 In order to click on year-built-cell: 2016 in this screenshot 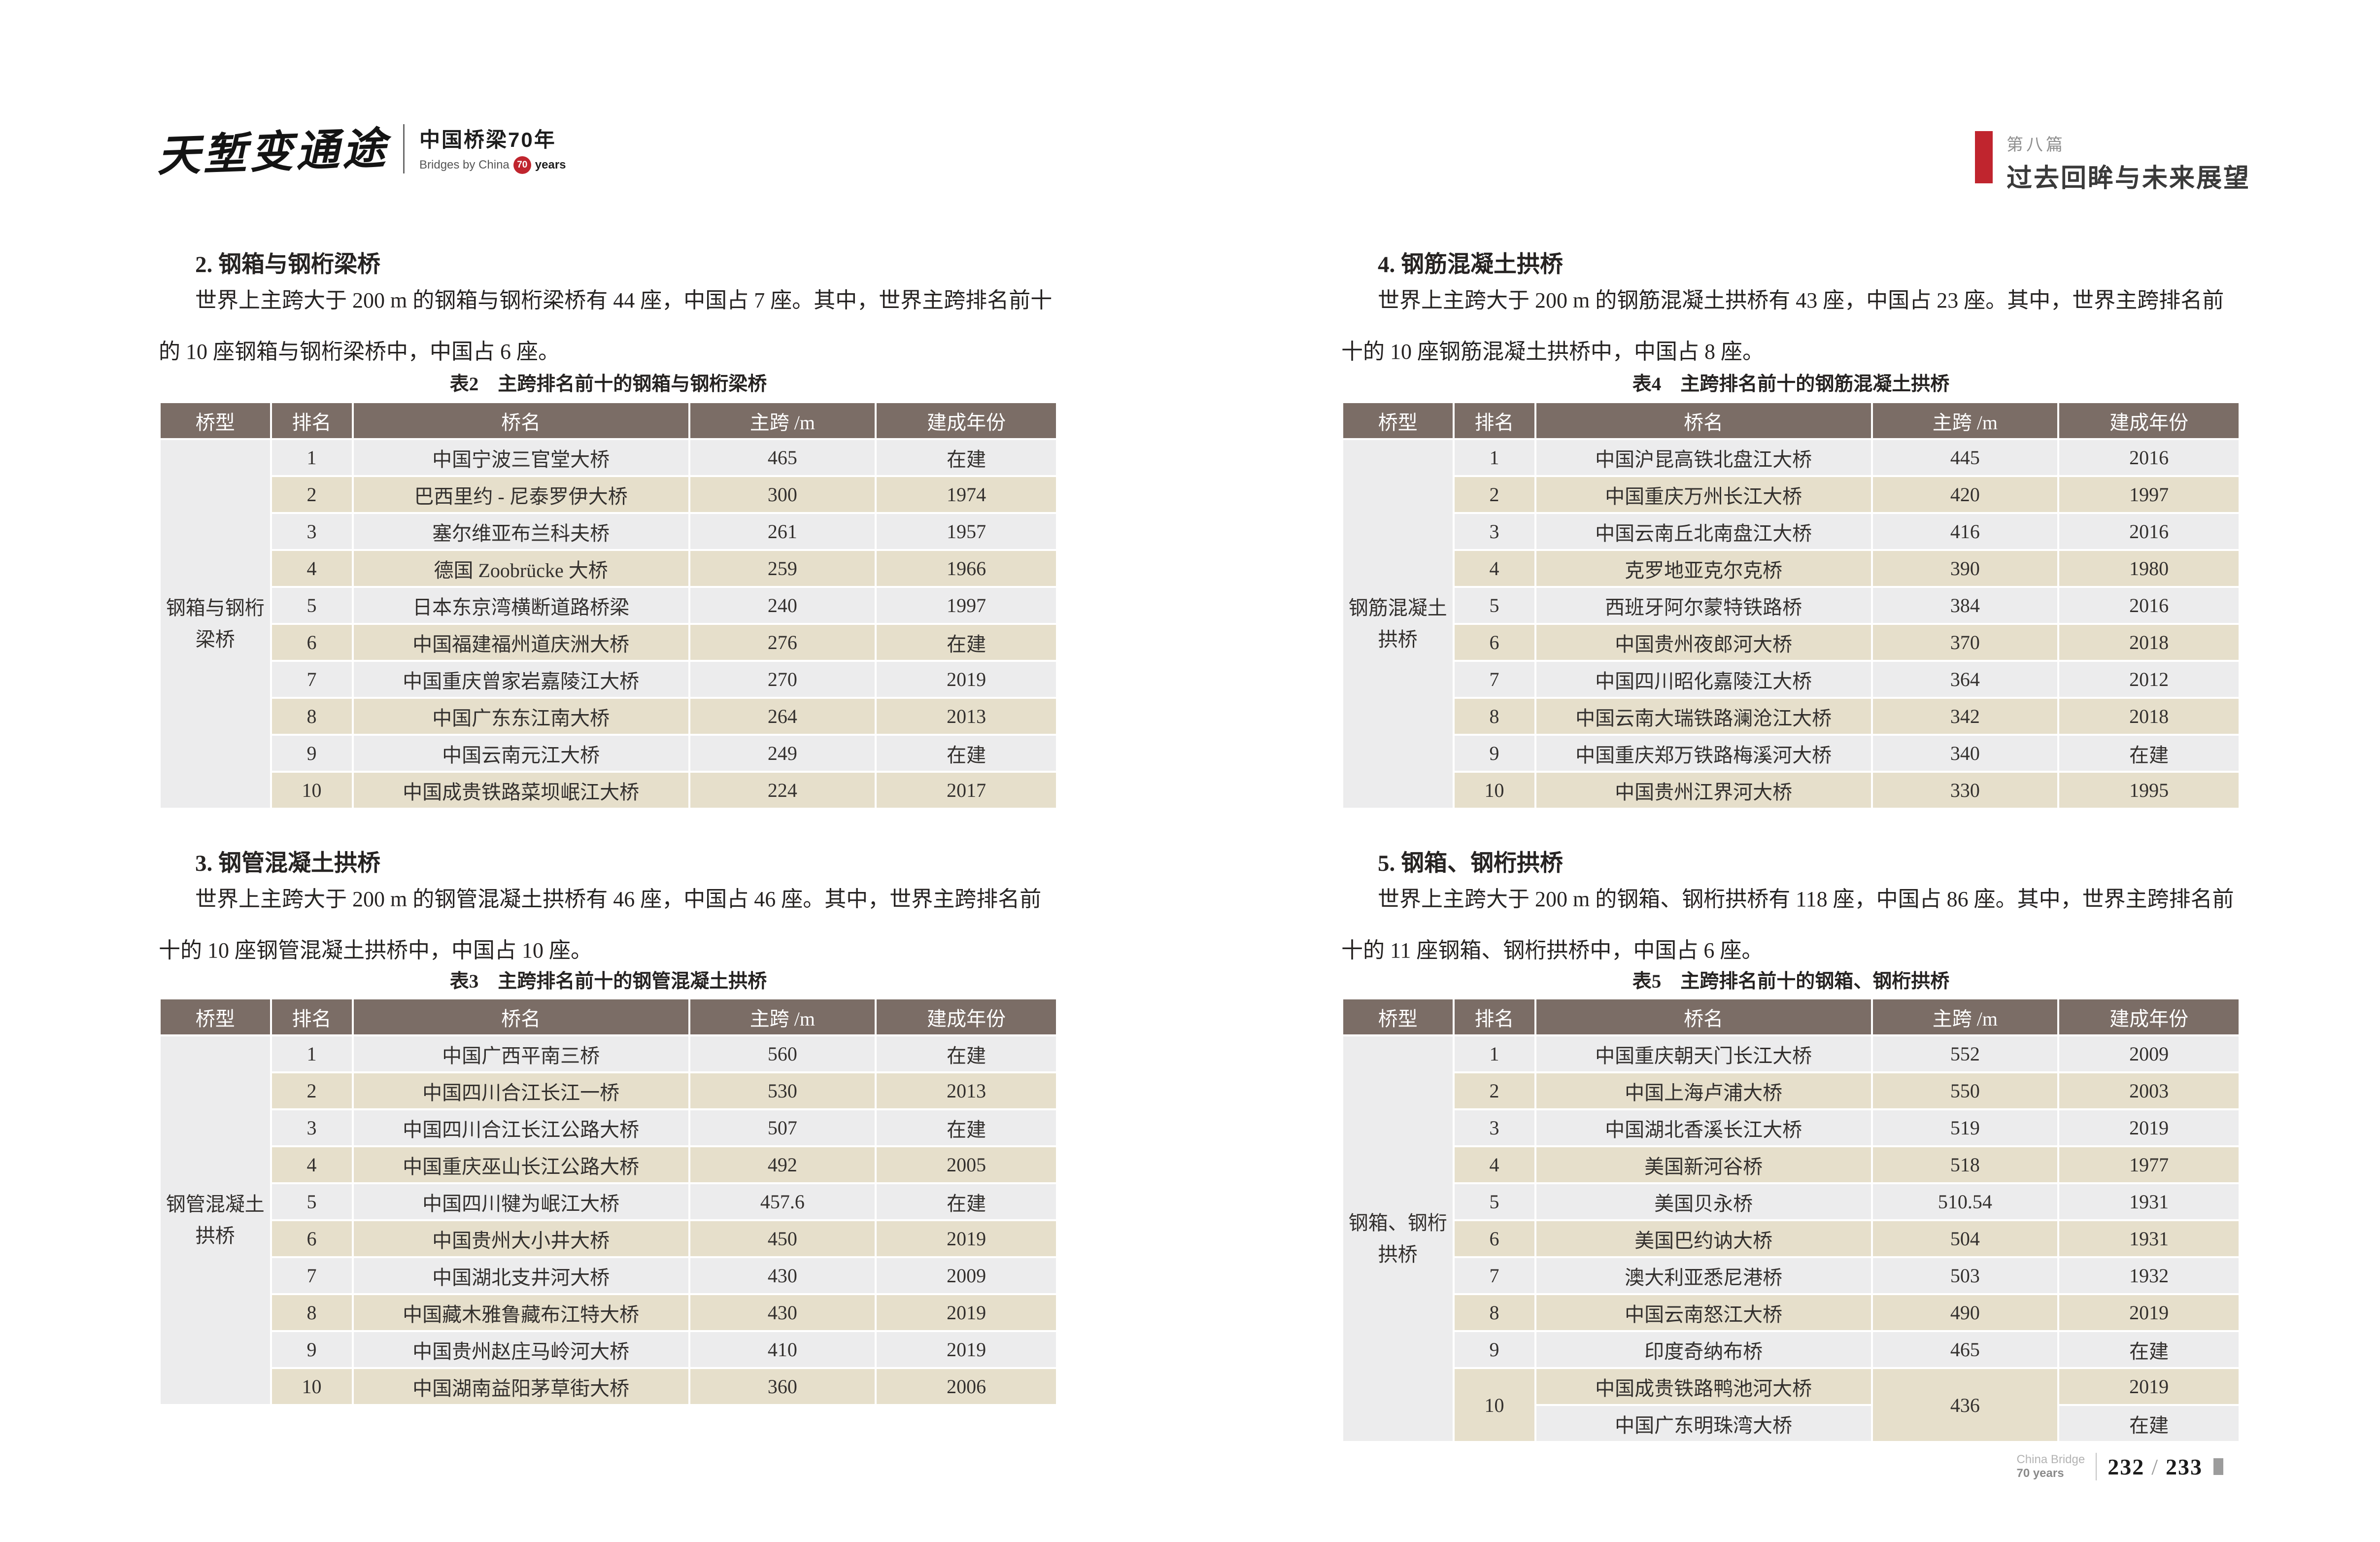, I will do `click(2149, 531)`.